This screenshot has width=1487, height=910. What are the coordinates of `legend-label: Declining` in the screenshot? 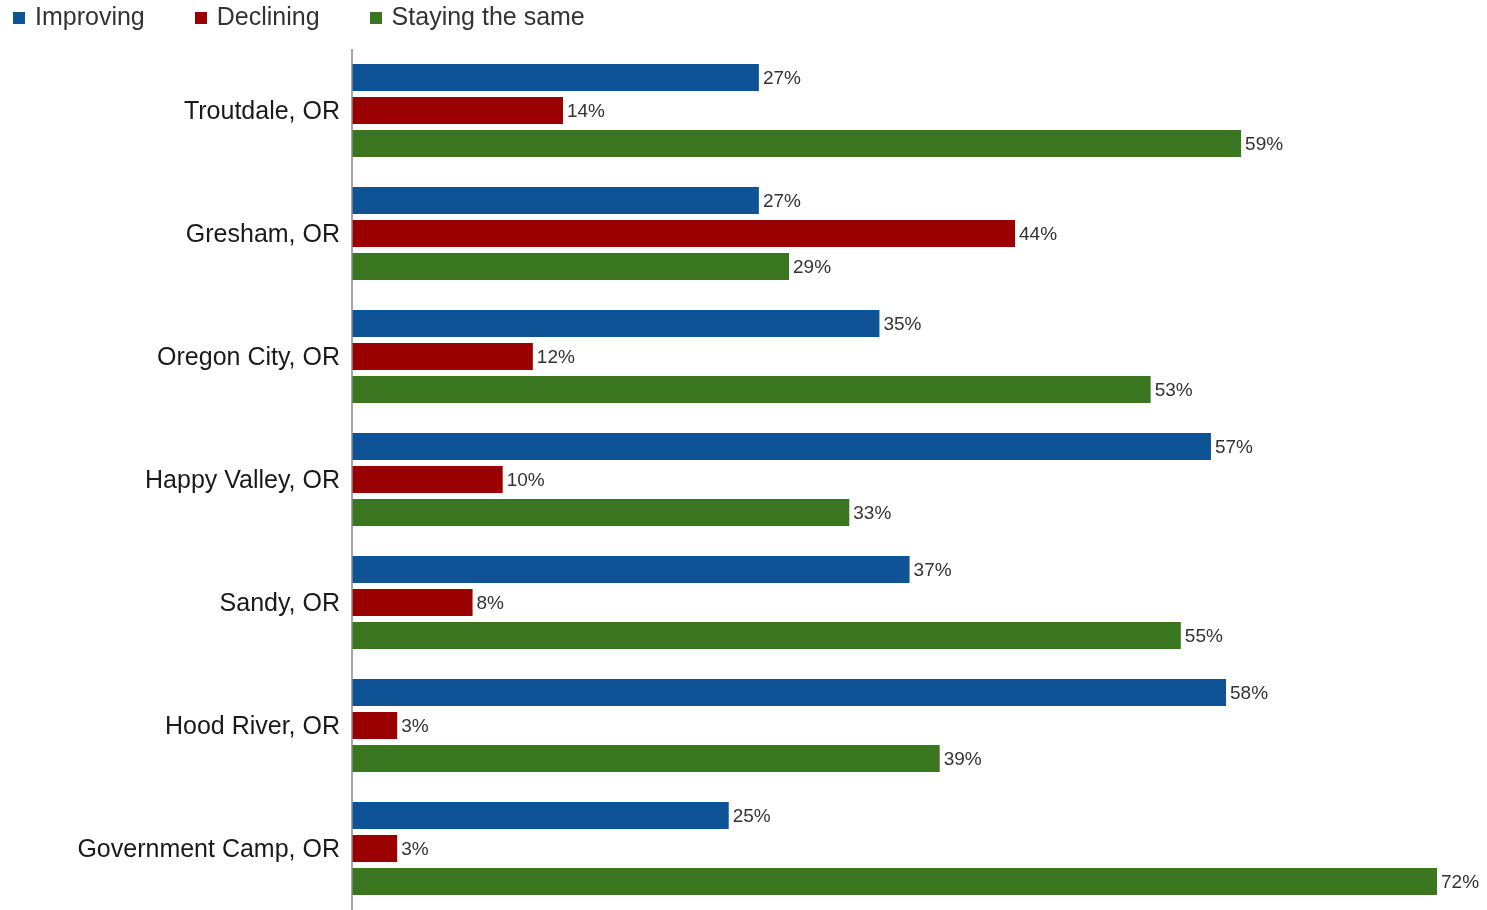 It's located at (268, 16).